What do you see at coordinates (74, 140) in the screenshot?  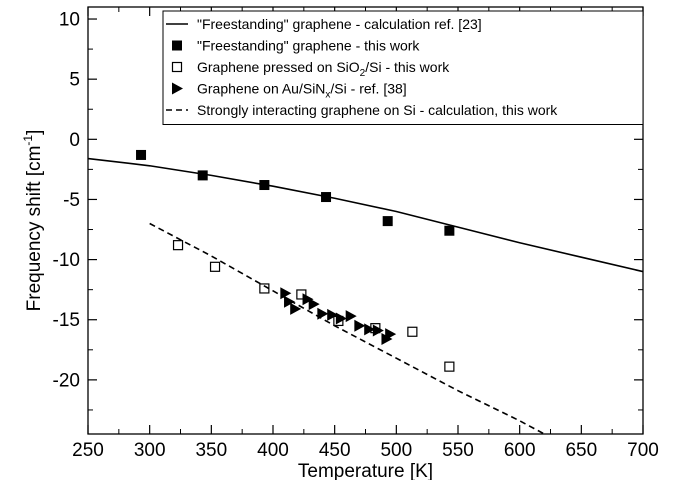 I see `y-tick-label: 0` at bounding box center [74, 140].